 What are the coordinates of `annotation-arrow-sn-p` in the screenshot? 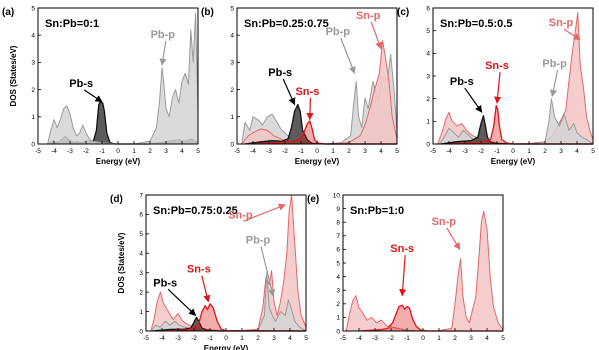 It's located at (453, 239).